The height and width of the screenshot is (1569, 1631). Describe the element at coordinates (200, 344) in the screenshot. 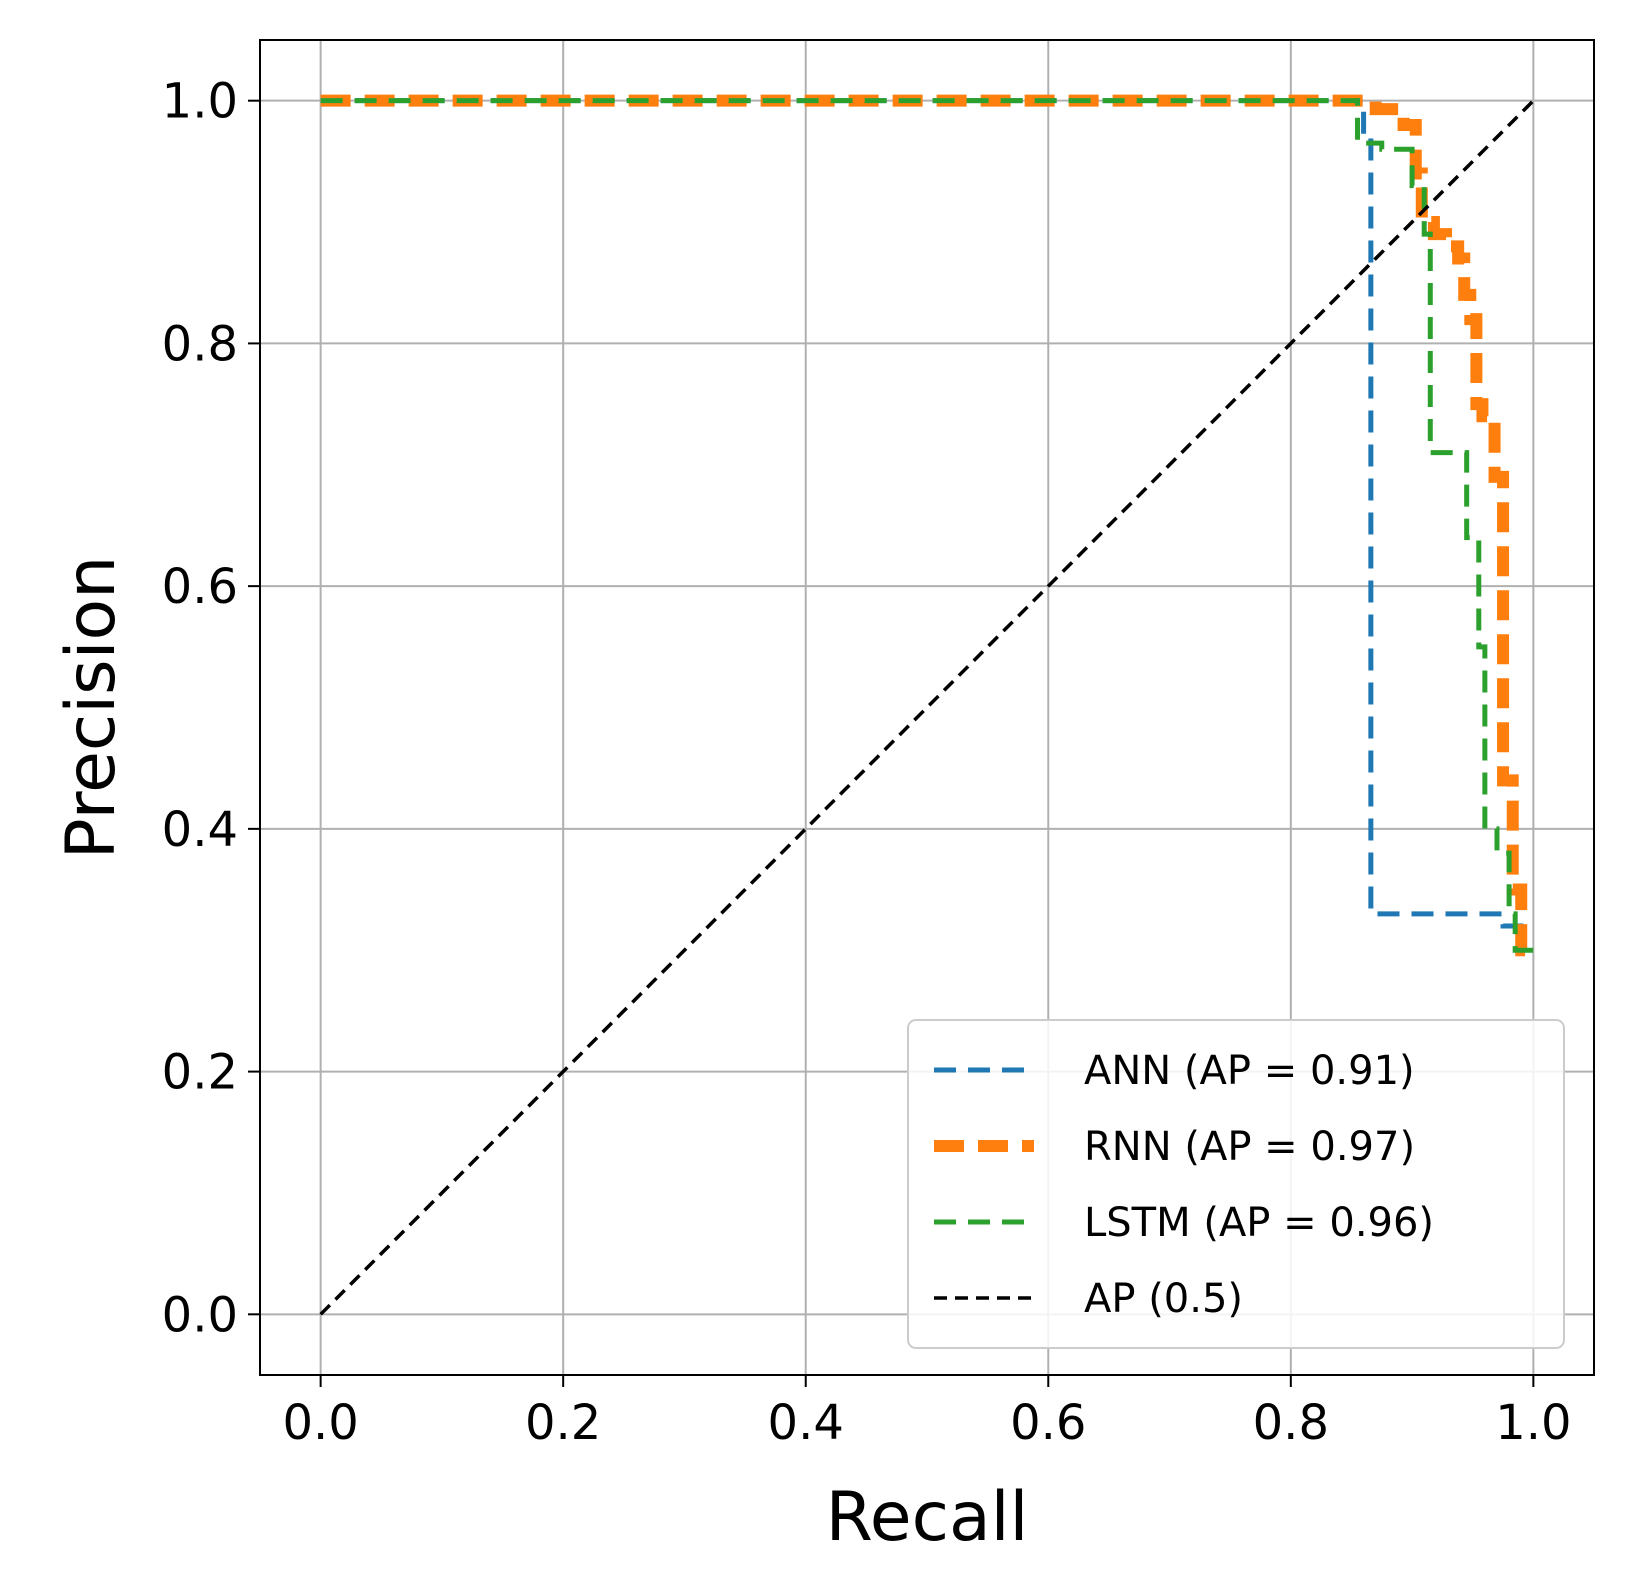

I see `y-tick-label: 0.8` at that location.